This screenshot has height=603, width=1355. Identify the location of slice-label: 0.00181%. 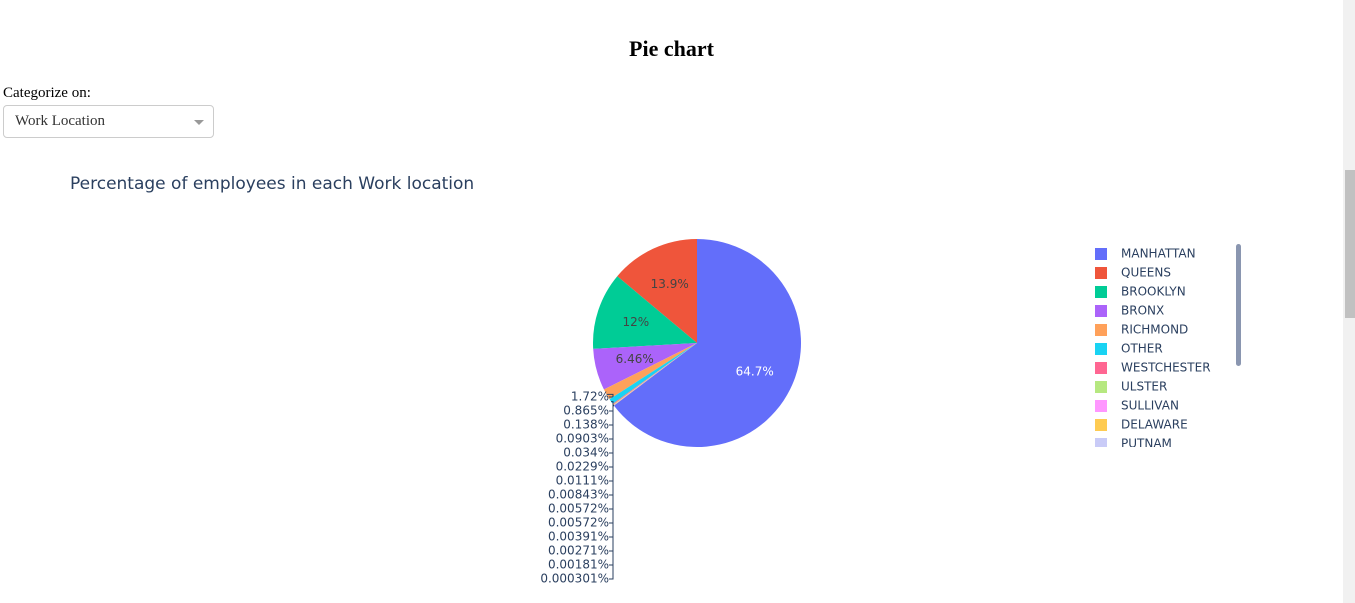
(578, 565).